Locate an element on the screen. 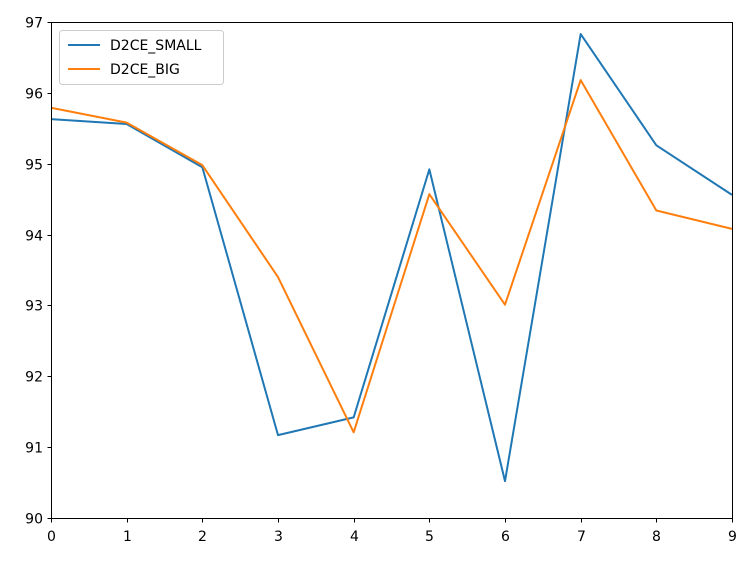 The image size is (756, 564). x-tick-label: 3 is located at coordinates (278, 537).